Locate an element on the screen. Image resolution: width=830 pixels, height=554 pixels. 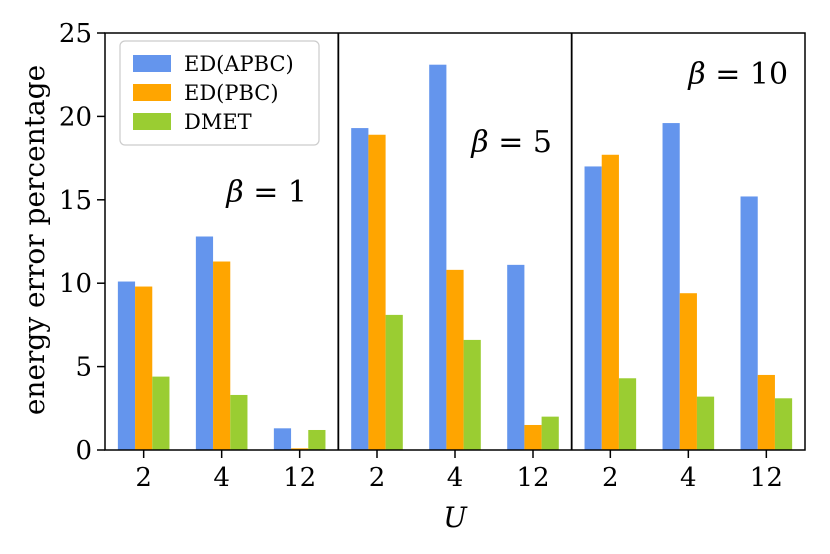
bar-dmet-panel2-u12 is located at coordinates (550, 433).